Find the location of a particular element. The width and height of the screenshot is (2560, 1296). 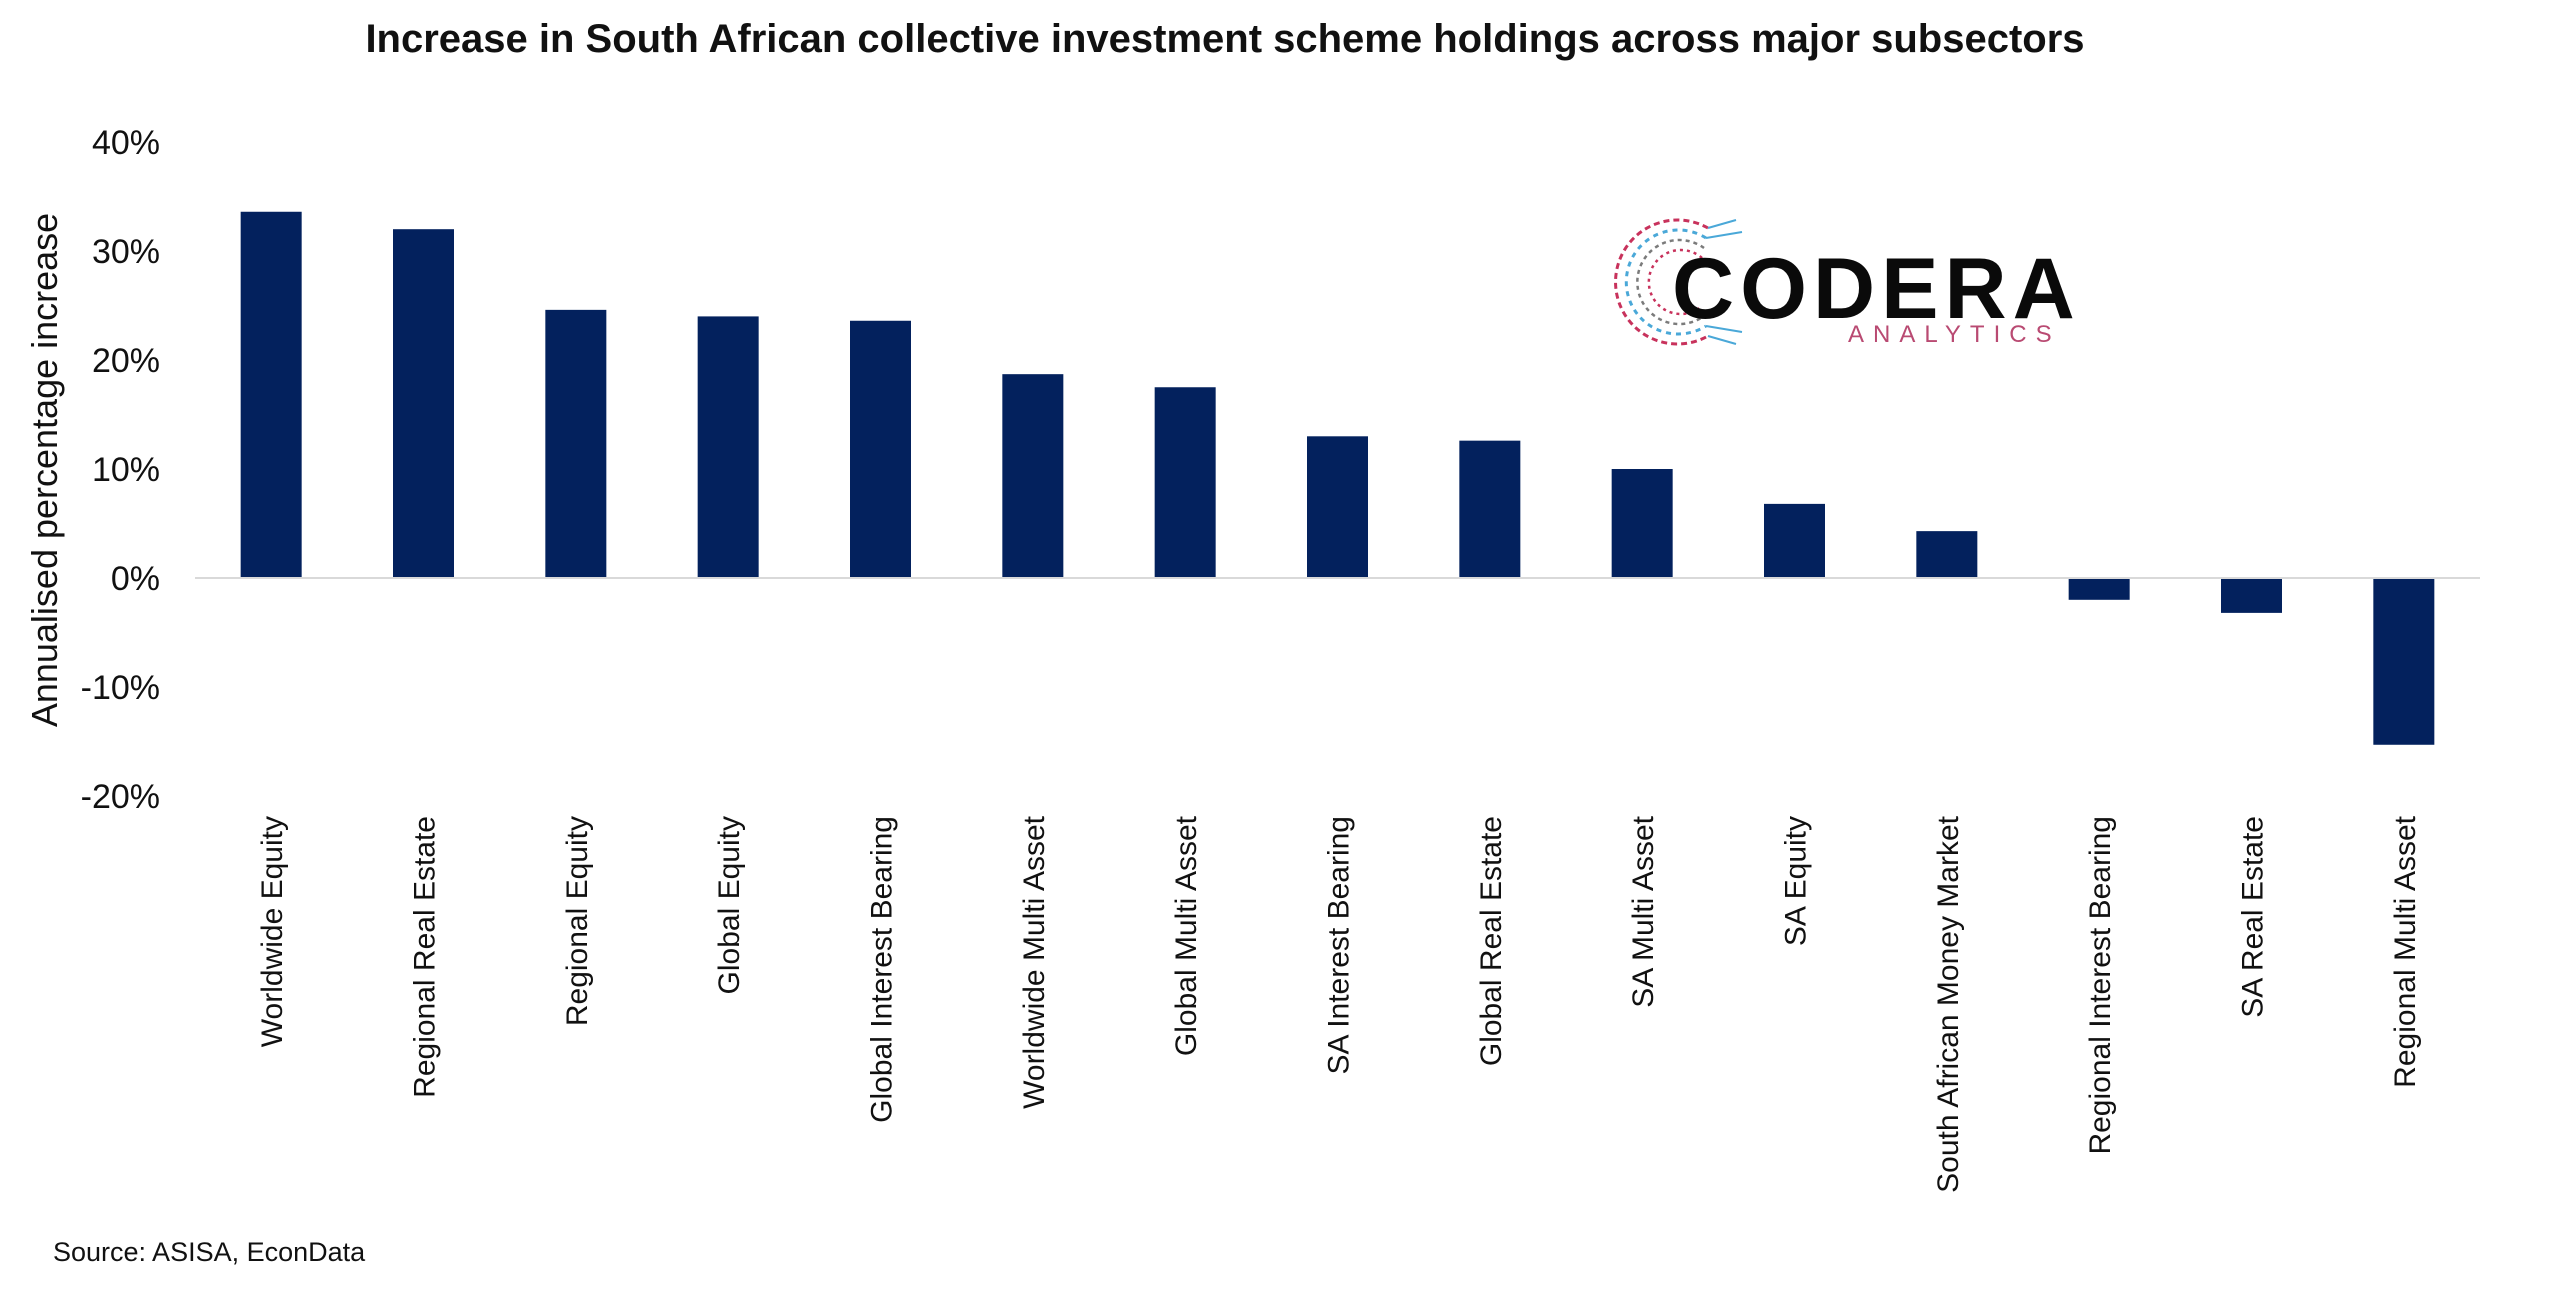

category-label: Regional Equity is located at coordinates (577, 921).